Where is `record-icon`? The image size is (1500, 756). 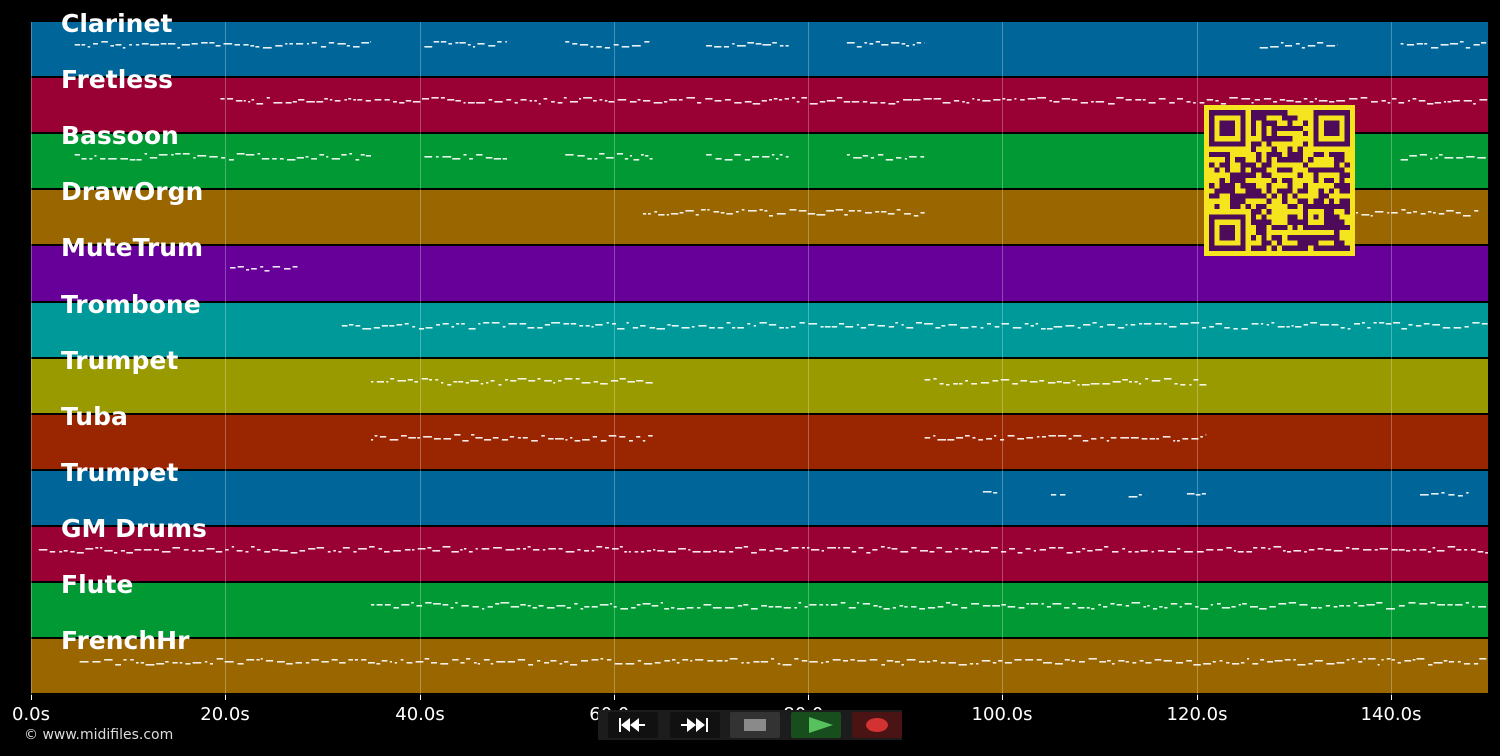
record-icon is located at coordinates (877, 725).